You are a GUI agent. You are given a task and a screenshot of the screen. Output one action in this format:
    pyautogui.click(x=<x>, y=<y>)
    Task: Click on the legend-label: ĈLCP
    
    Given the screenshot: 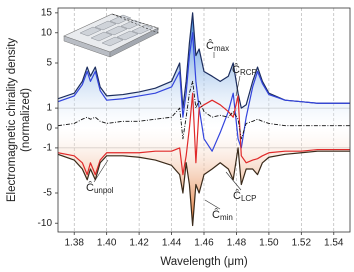 What is the action you would take?
    pyautogui.click(x=245, y=196)
    